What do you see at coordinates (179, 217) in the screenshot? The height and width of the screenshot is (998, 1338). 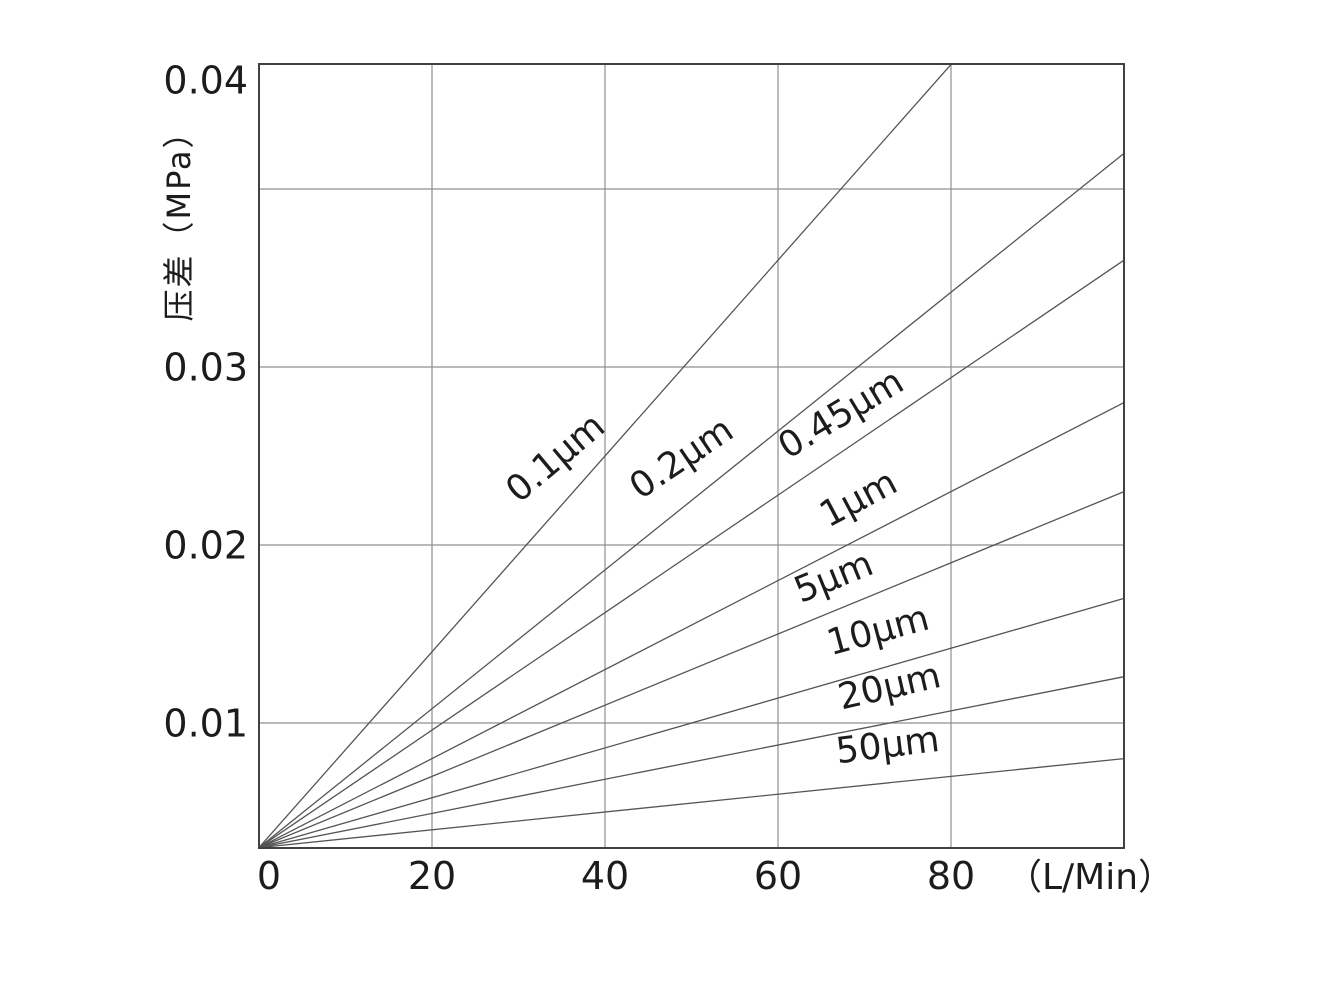 I see `y-axis-title: 压差（MPa）` at bounding box center [179, 217].